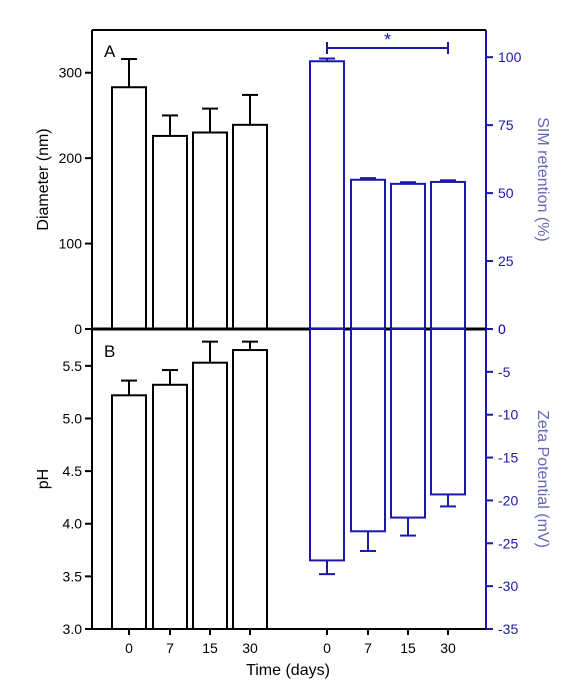 The image size is (576, 693). Describe the element at coordinates (508, 458) in the screenshot. I see `right-tick-label: -15` at that location.